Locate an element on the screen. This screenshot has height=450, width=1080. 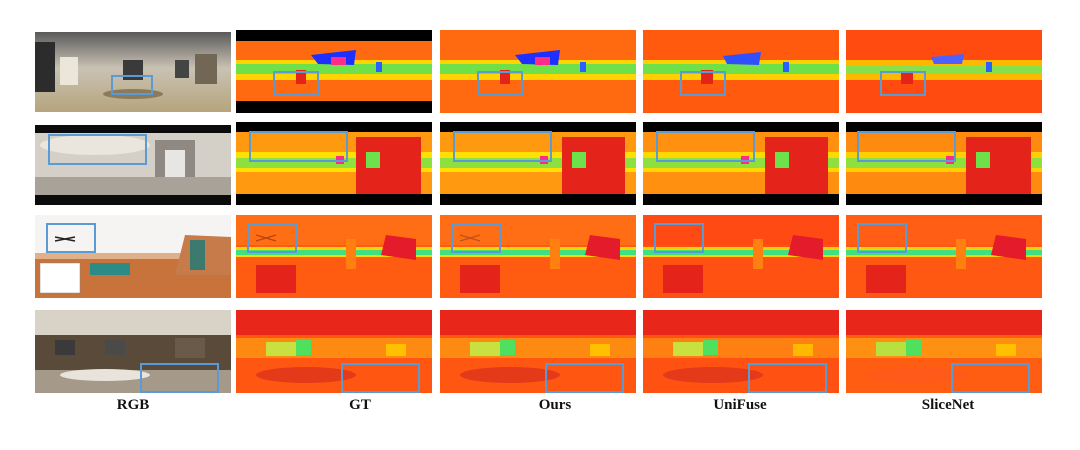
column-label-rgb: RGB is located at coordinates (133, 405).